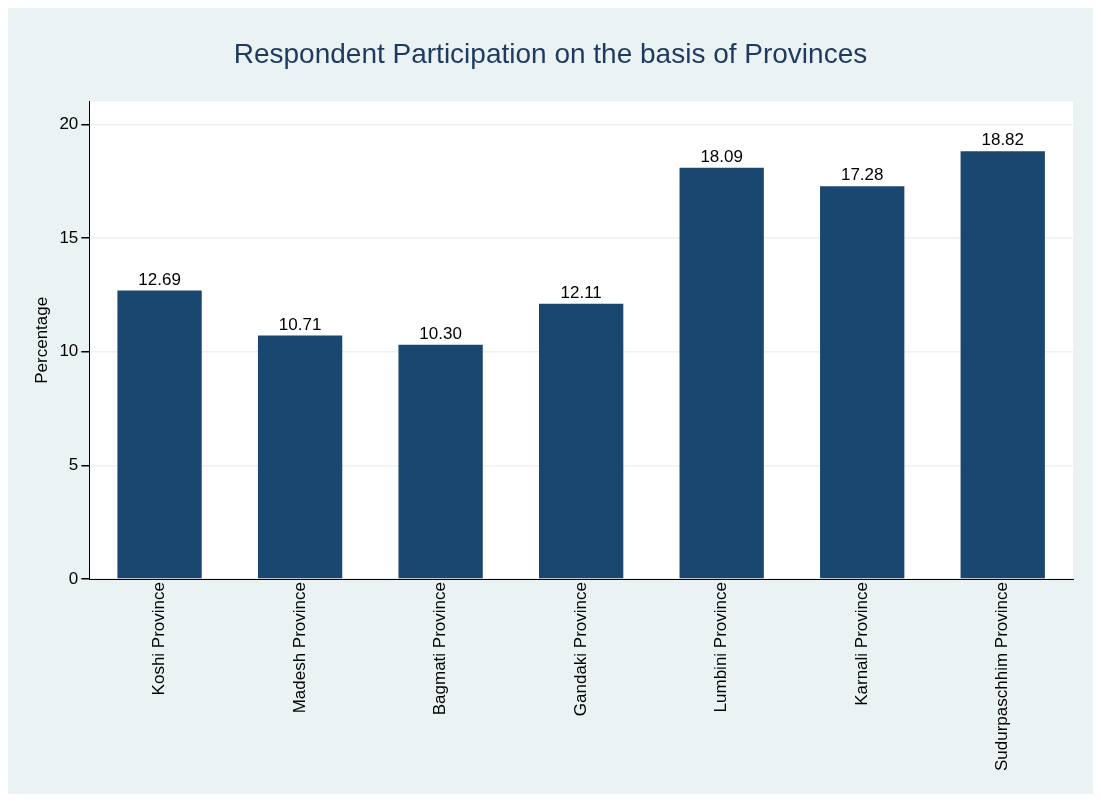  I want to click on y-tick-label: 0, so click(73, 578).